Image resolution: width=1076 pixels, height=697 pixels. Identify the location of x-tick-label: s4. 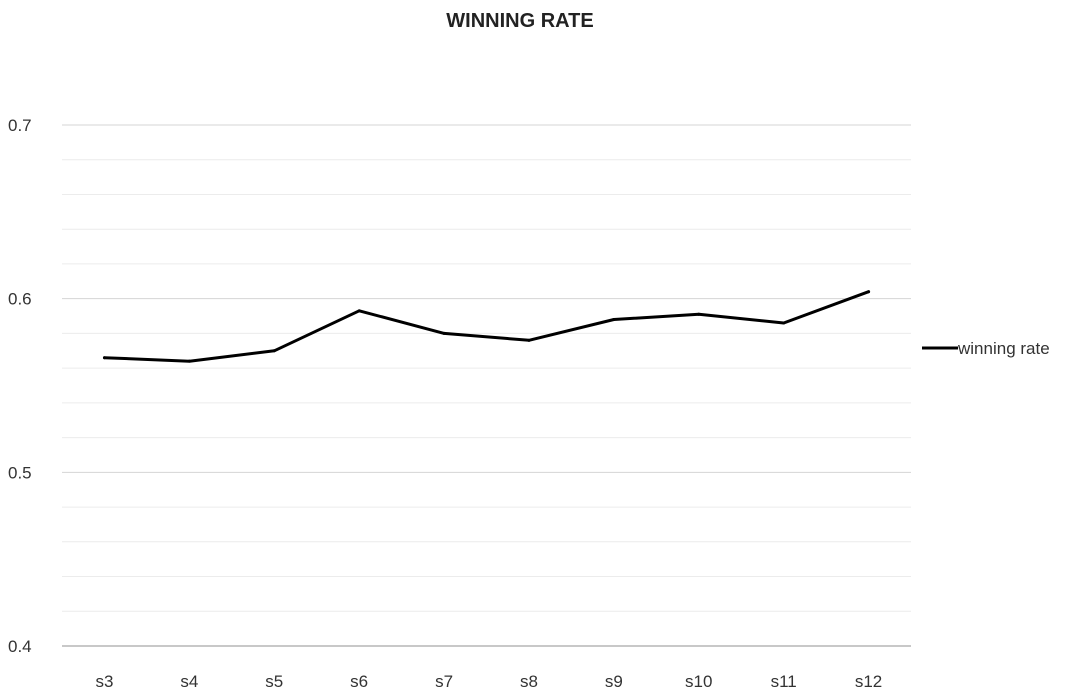
(189, 681).